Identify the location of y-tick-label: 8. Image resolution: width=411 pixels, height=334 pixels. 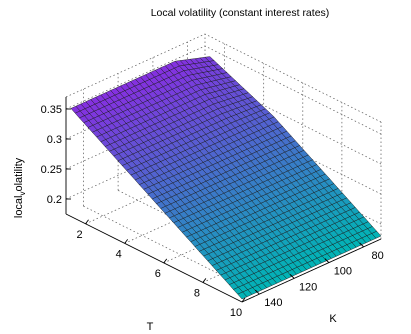
(197, 293).